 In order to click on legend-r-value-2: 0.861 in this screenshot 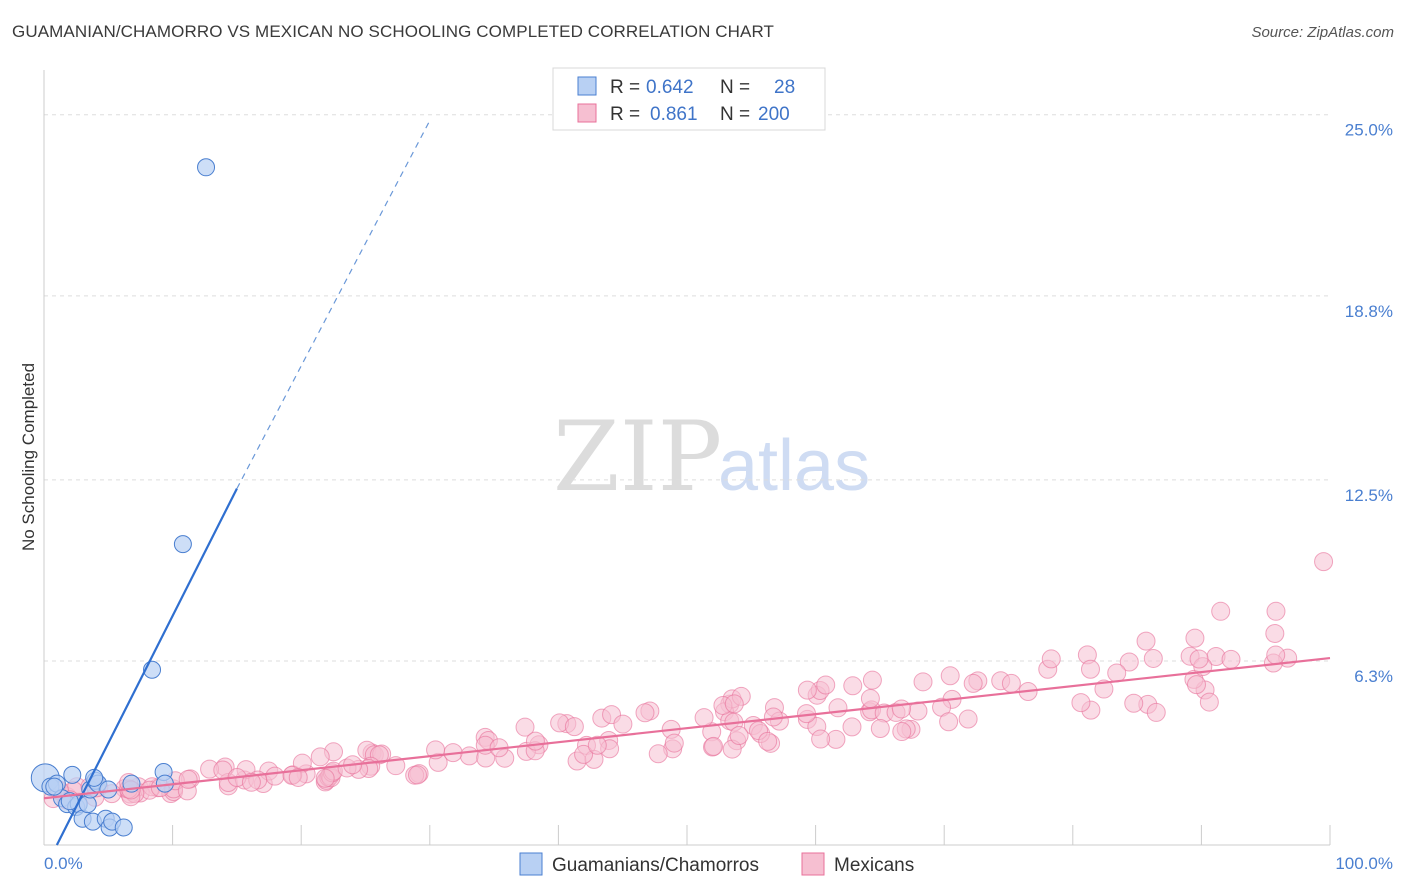, I will do `click(674, 114)`.